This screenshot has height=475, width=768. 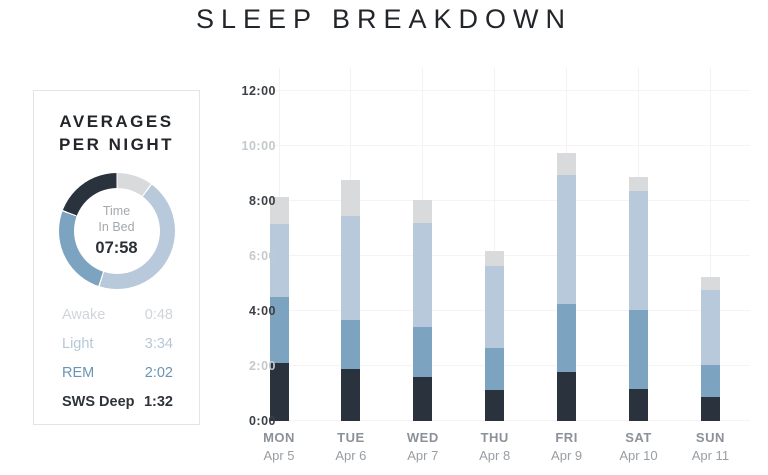 What do you see at coordinates (262, 256) in the screenshot?
I see `y-axis-tick-600: 6:00` at bounding box center [262, 256].